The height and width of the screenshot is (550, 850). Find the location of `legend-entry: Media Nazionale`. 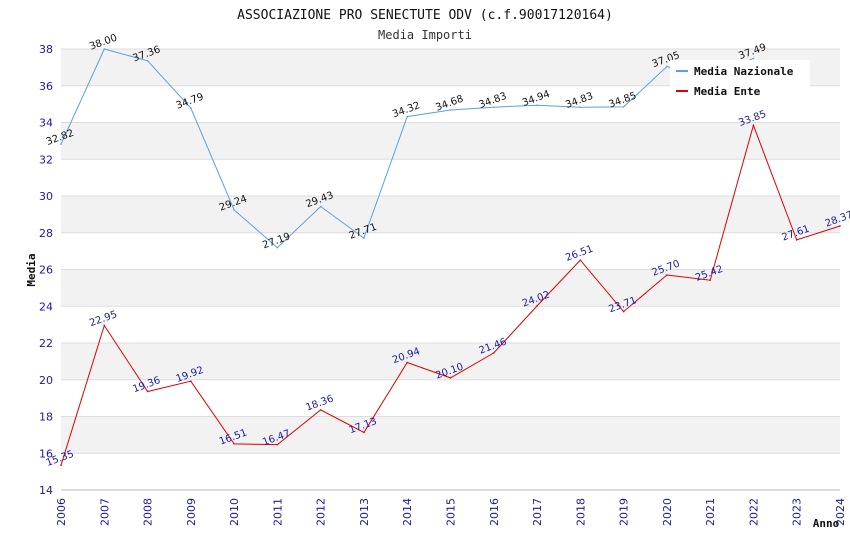

legend-entry: Media Nazionale is located at coordinates (744, 71).